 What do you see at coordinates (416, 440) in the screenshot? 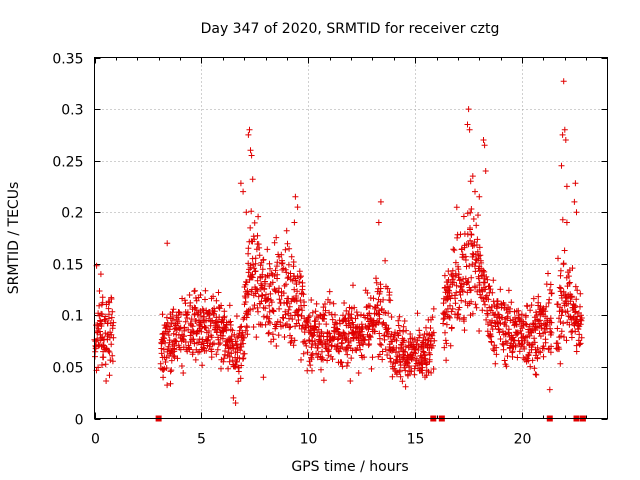
I see `x-tick-label: 15` at bounding box center [416, 440].